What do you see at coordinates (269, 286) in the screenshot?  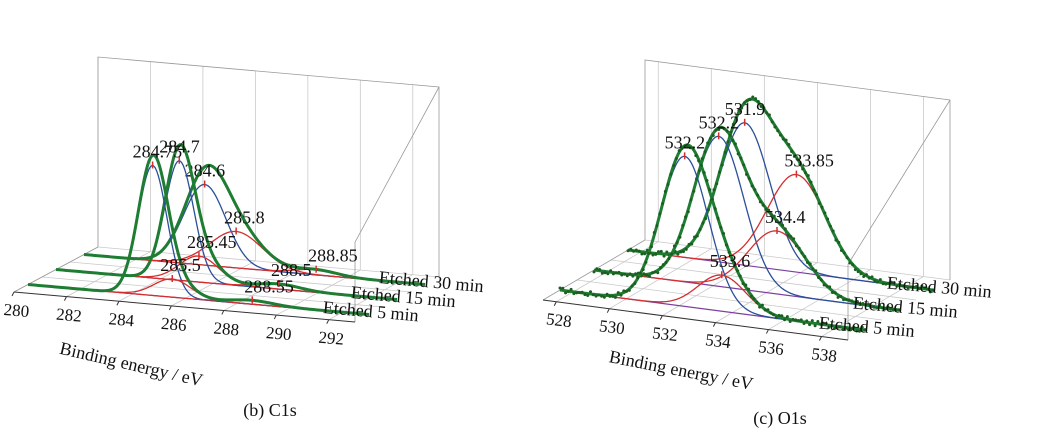 I see `peak-label: 288.55` at bounding box center [269, 286].